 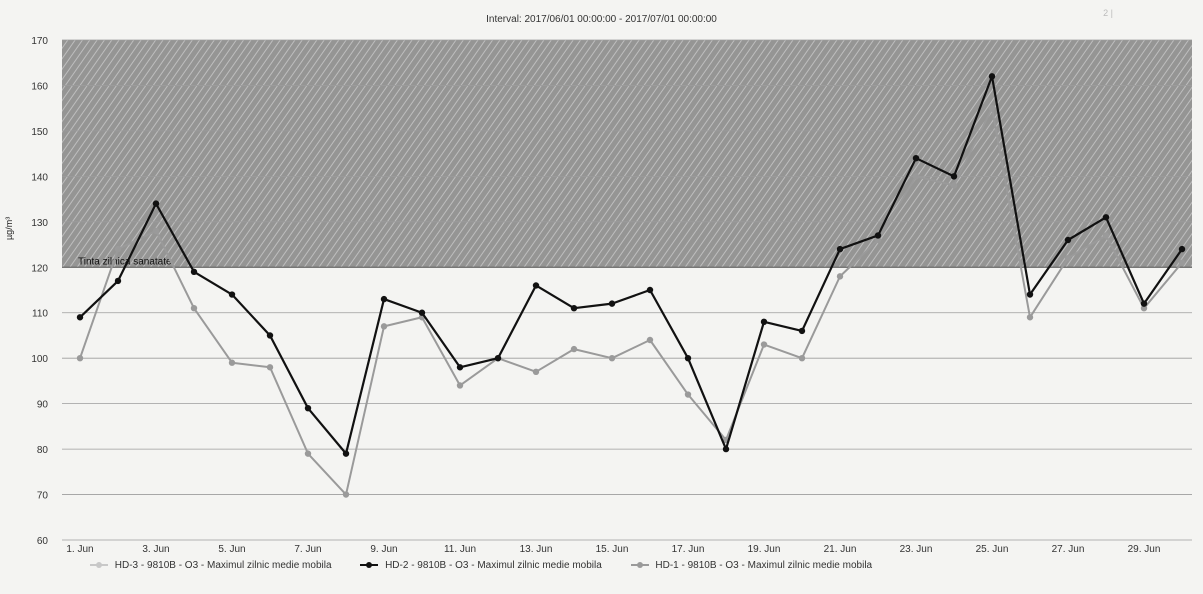 What do you see at coordinates (43, 405) in the screenshot?
I see `y-tick-label: 90` at bounding box center [43, 405].